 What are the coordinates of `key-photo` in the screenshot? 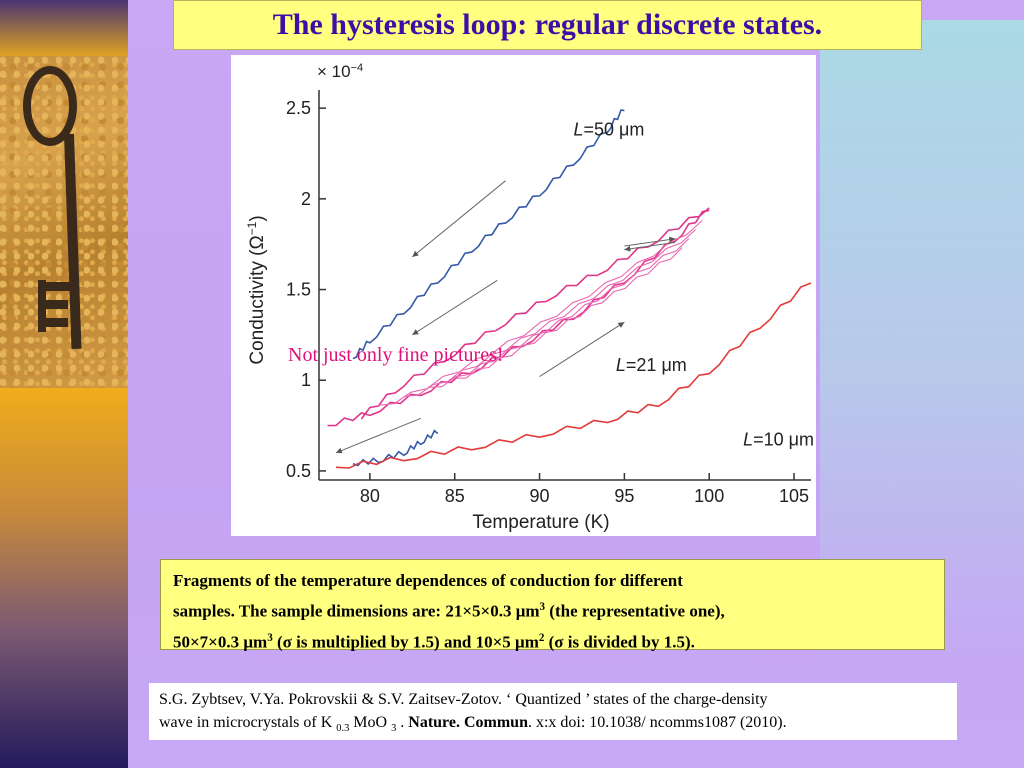 It's located at (64, 222).